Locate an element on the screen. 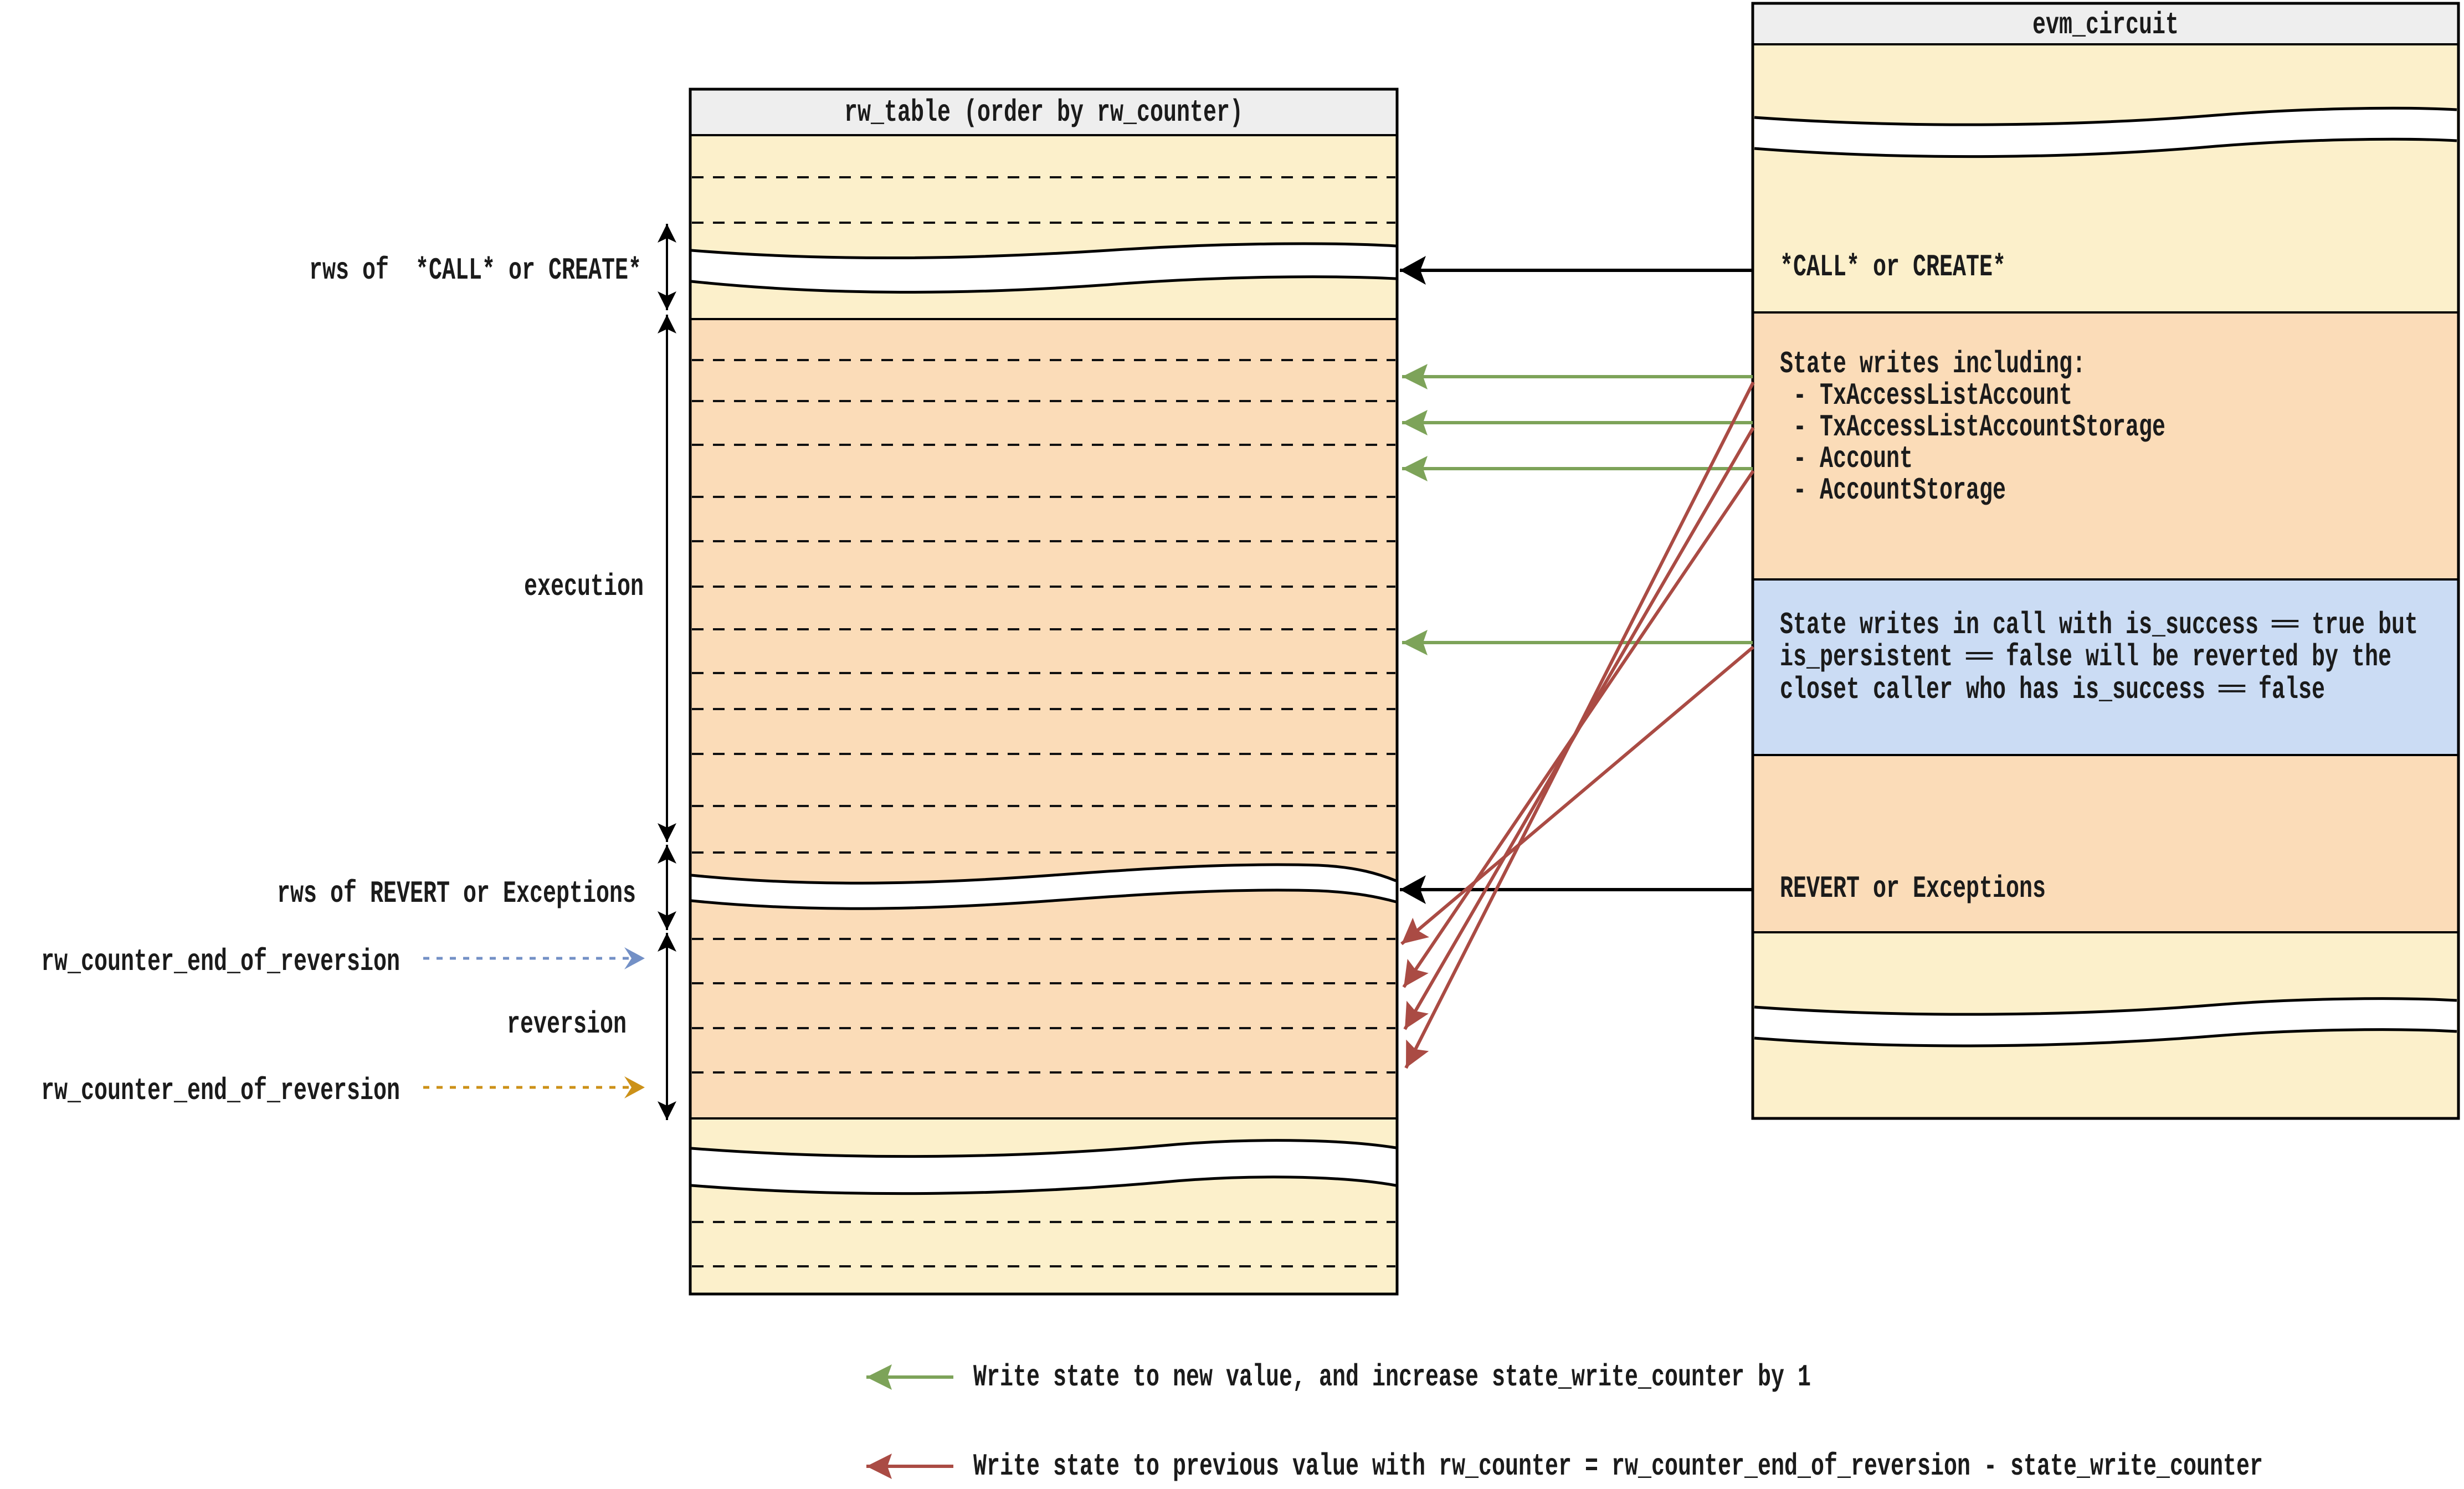 The width and height of the screenshot is (2464, 1489). svg-text: - TxAccessListAccount is located at coordinates (1926, 395).